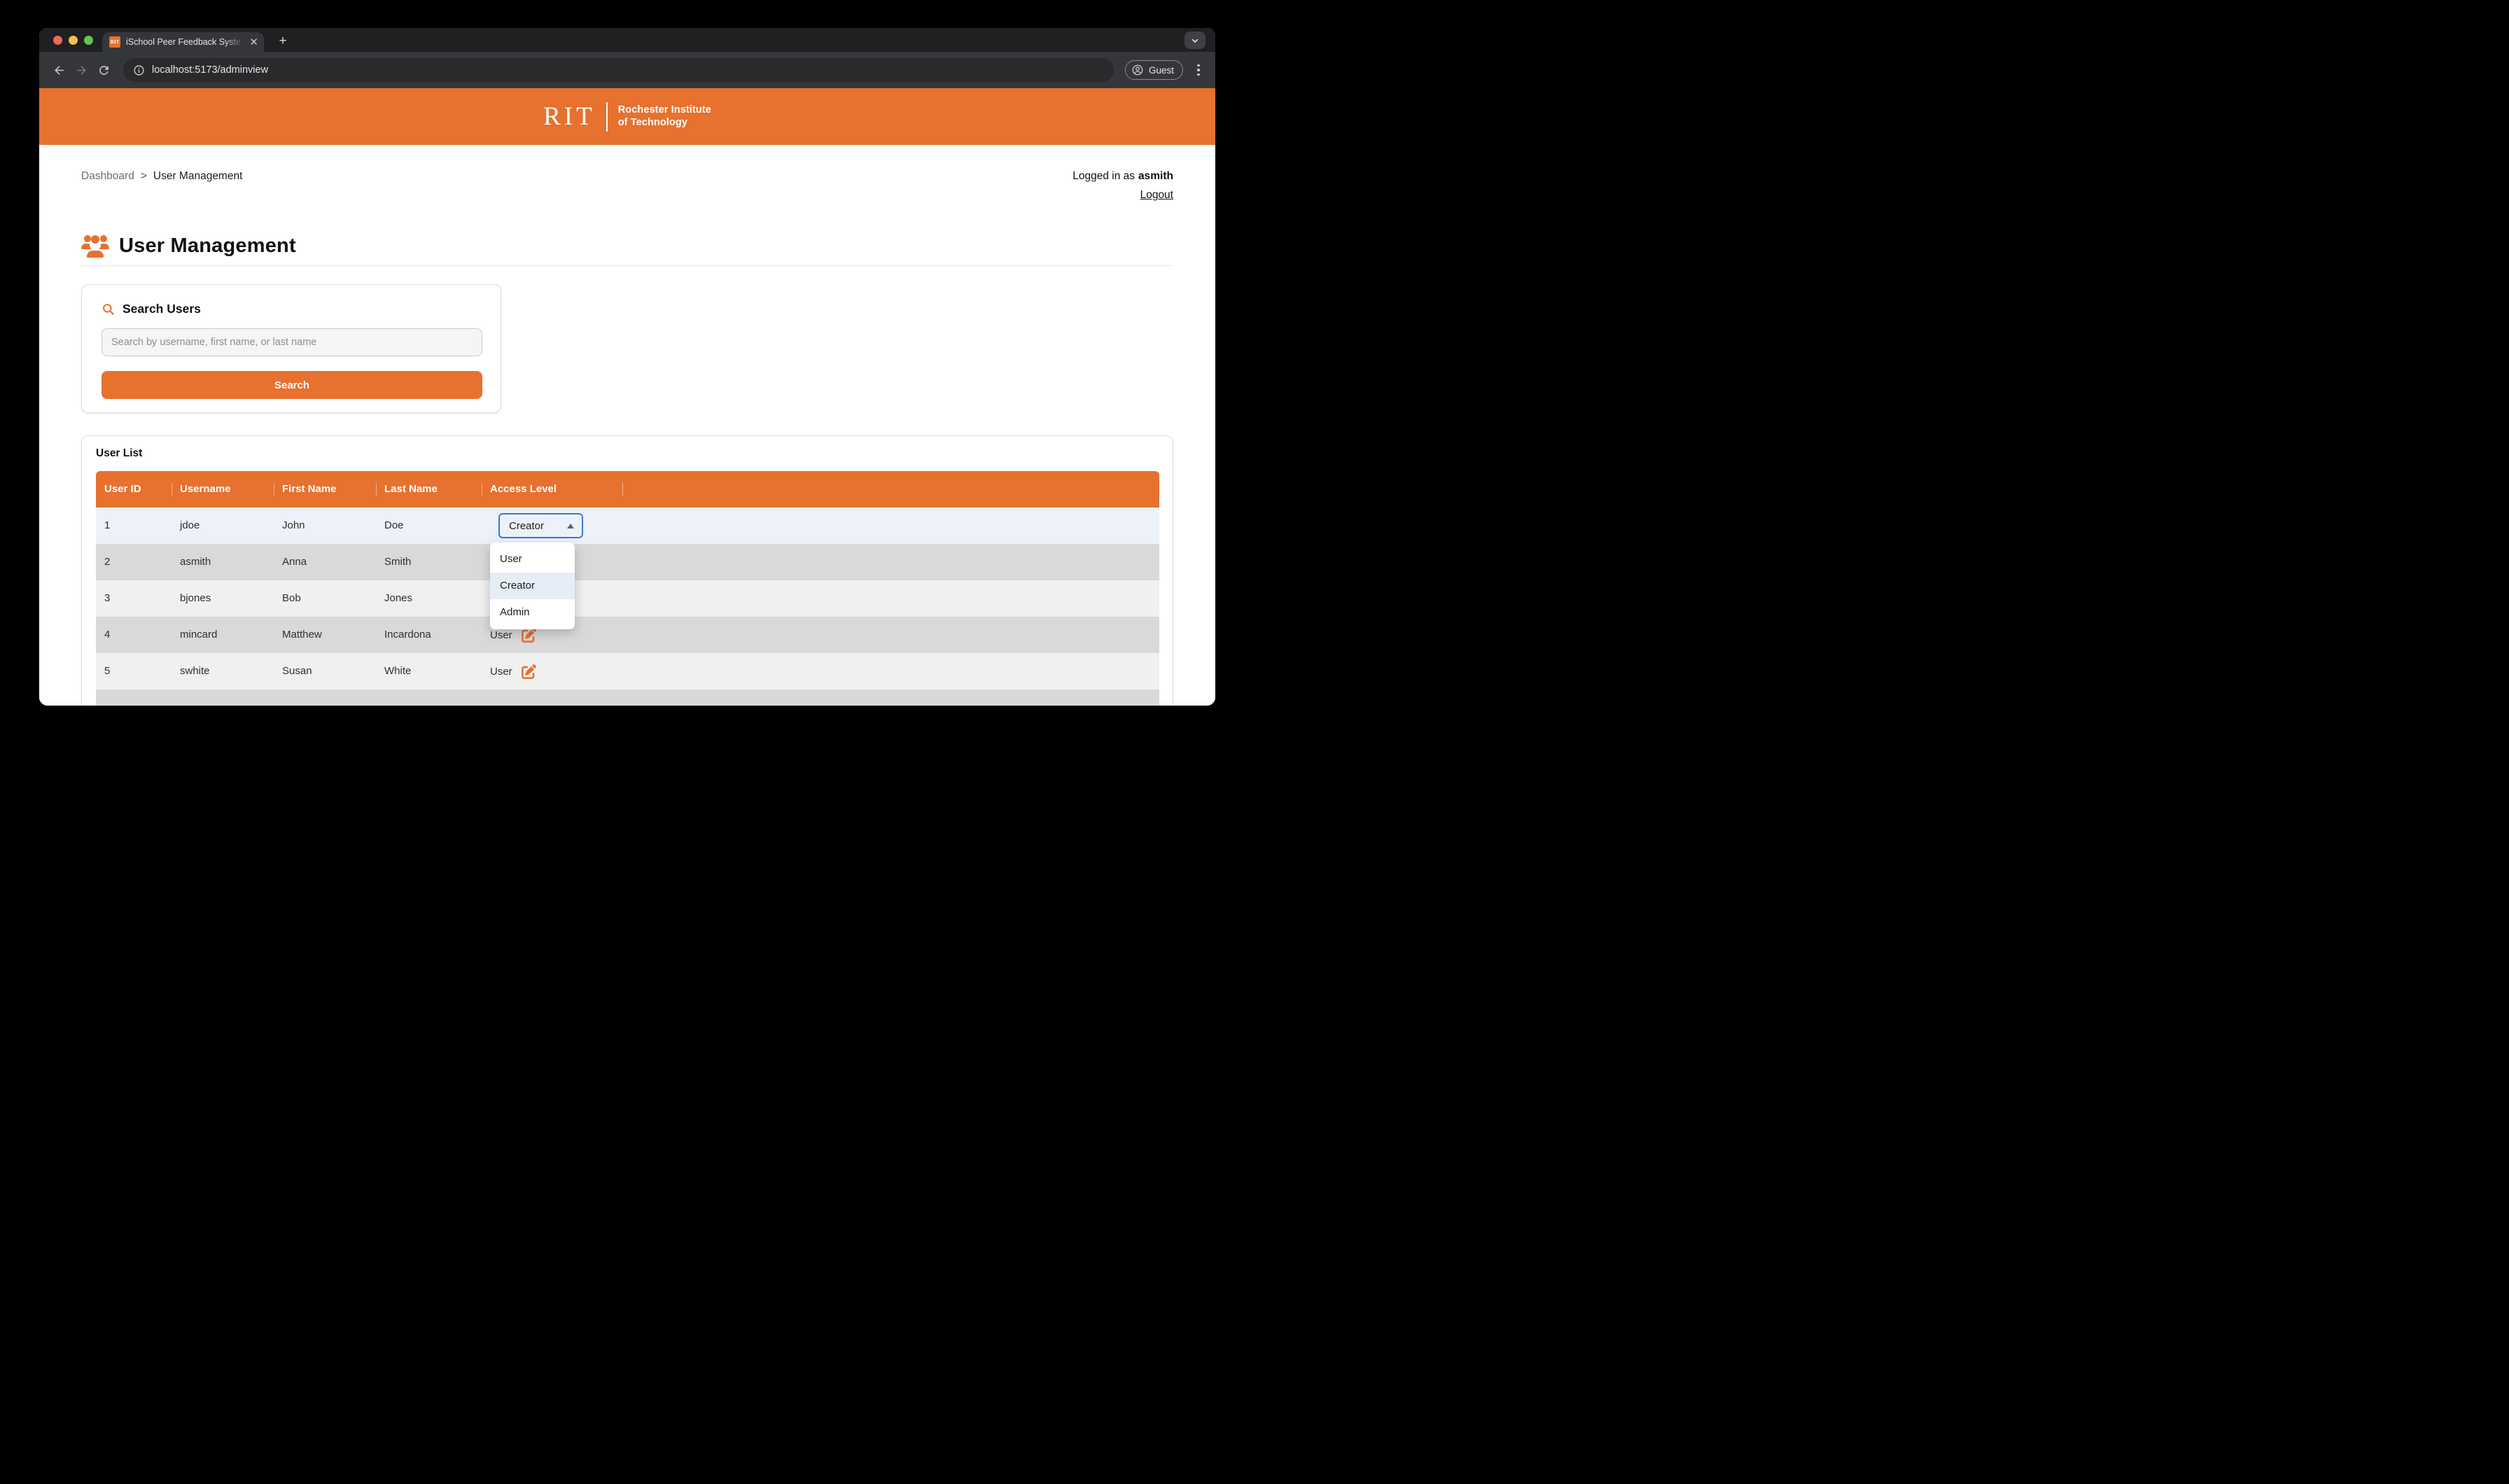 The width and height of the screenshot is (2509, 1484). I want to click on caret-up-icon, so click(570, 525).